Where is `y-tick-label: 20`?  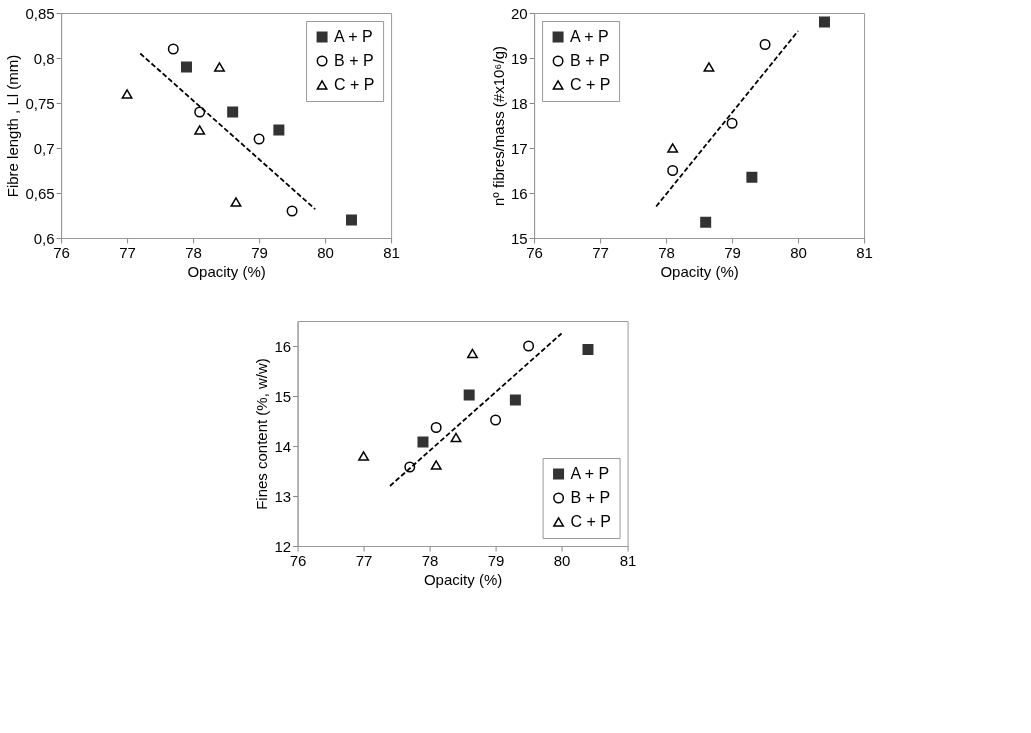
y-tick-label: 20 is located at coordinates (519, 13).